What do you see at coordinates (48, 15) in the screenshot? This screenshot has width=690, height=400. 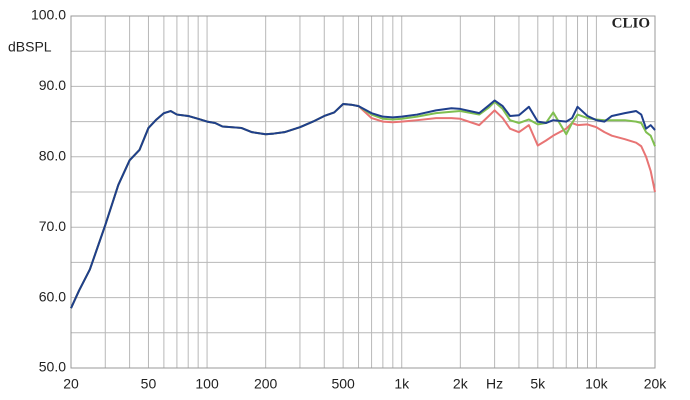 I see `y-tick-label: 100.0` at bounding box center [48, 15].